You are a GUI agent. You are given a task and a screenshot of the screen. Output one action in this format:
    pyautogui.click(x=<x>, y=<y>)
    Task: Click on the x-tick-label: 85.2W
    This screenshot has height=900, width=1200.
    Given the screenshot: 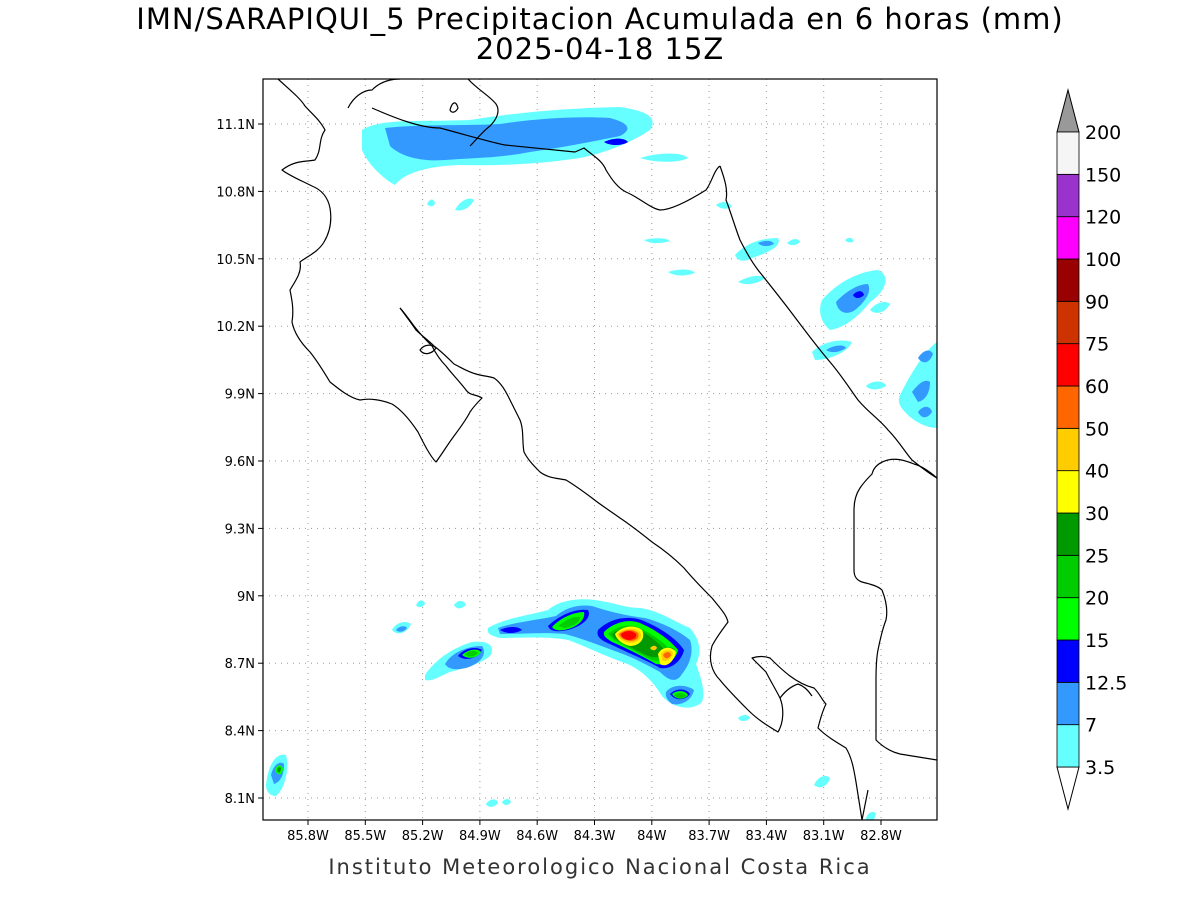 What is the action you would take?
    pyautogui.click(x=423, y=836)
    